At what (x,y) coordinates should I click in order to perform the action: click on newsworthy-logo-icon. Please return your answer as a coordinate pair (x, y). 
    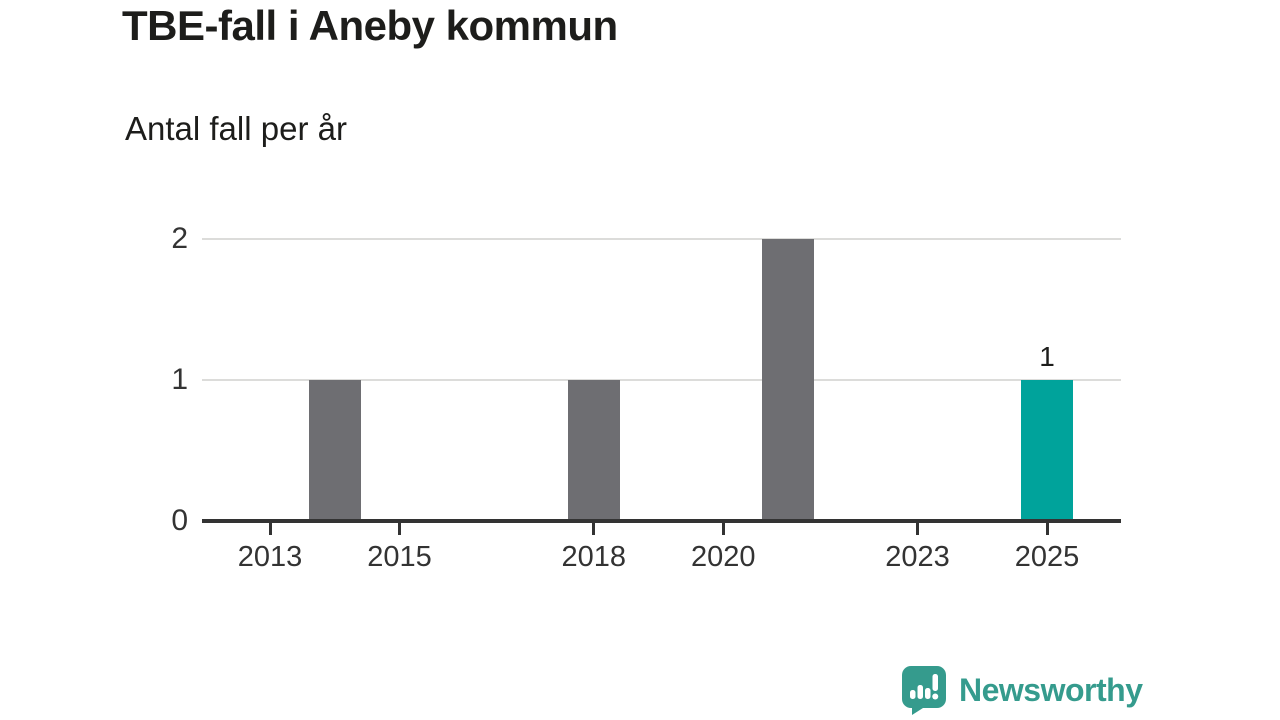
    Looking at the image, I should click on (924, 690).